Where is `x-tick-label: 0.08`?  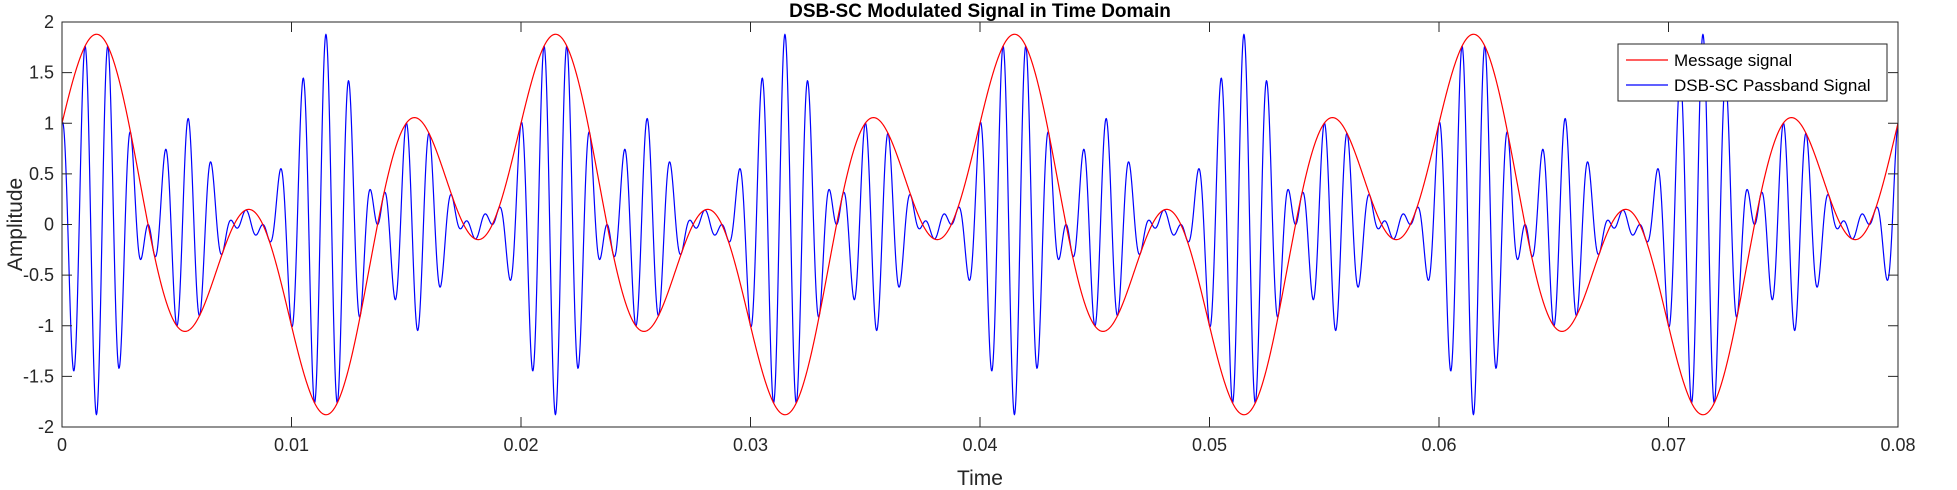
x-tick-label: 0.08 is located at coordinates (1897, 445).